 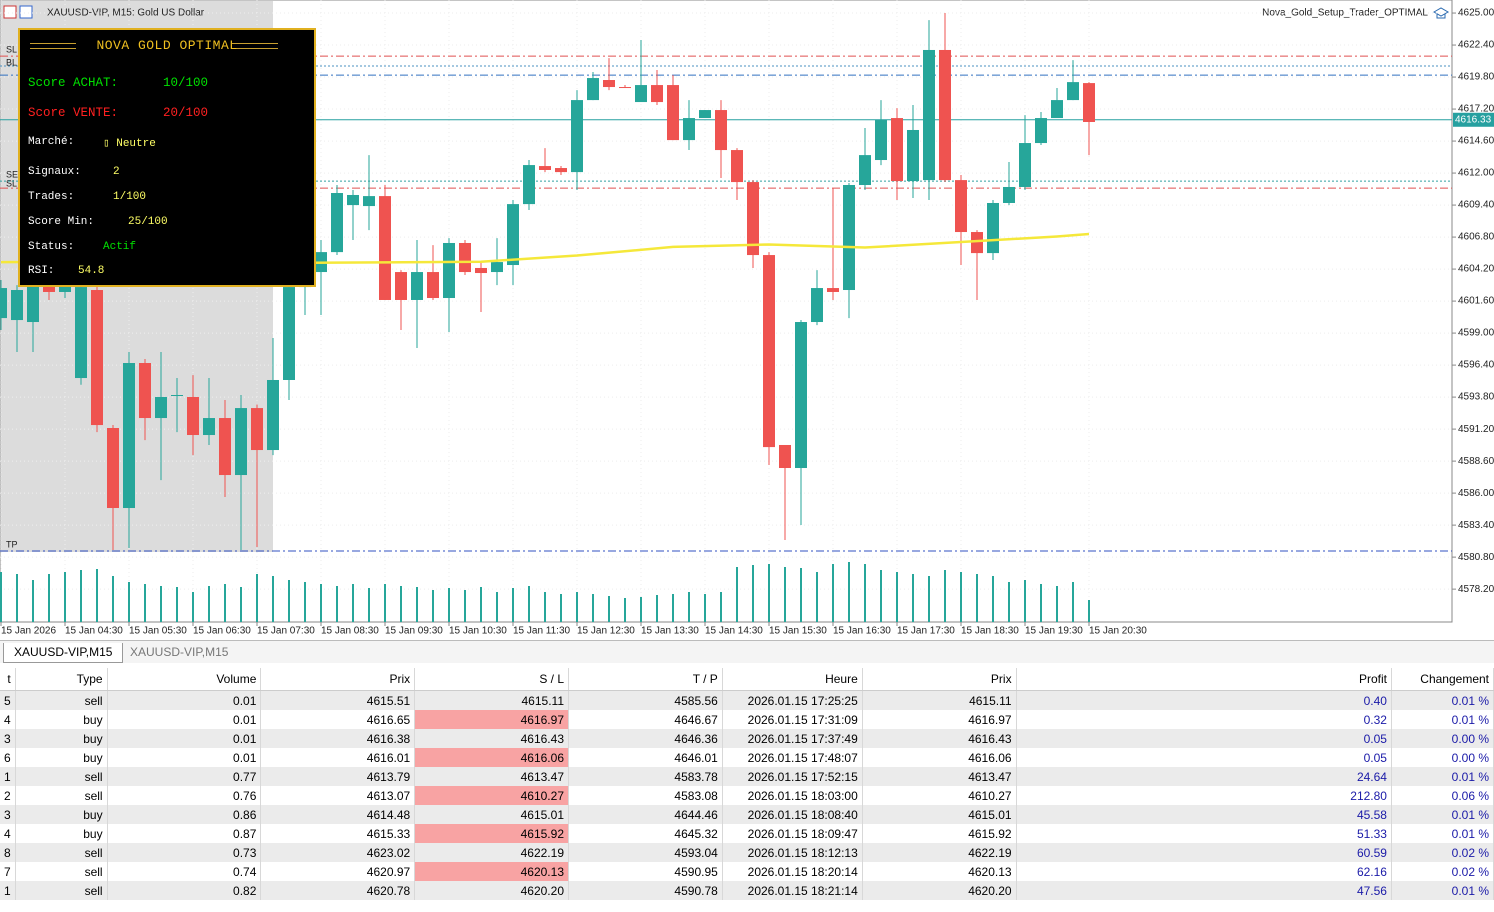 I want to click on table-cell: 2026.01.15 18:03:00, so click(x=792, y=795).